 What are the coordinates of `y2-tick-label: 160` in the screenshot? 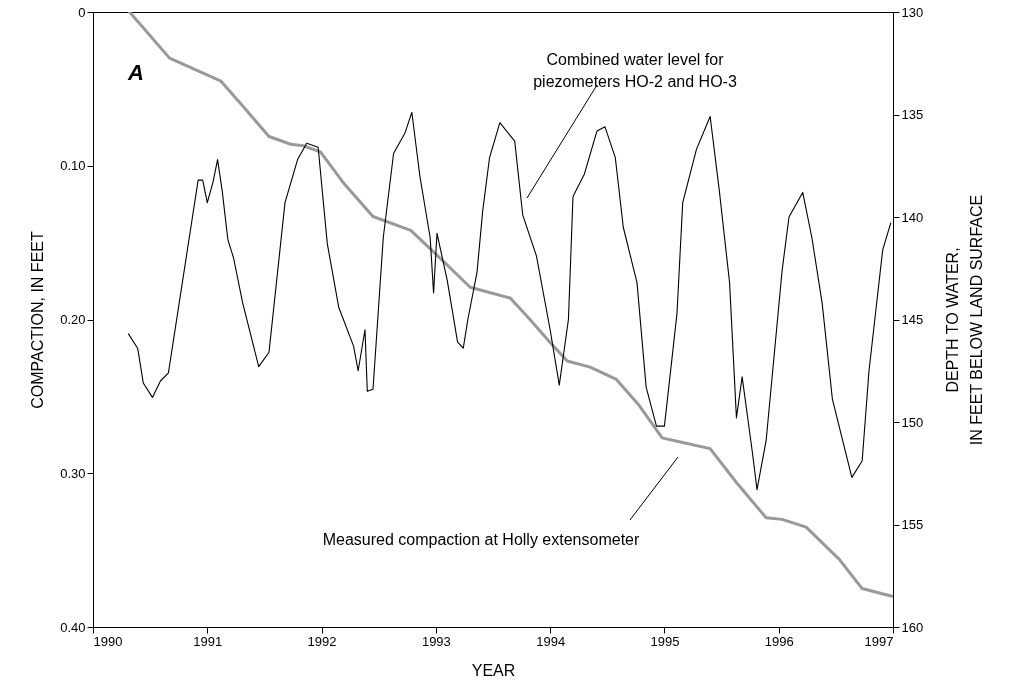 It's located at (912, 627).